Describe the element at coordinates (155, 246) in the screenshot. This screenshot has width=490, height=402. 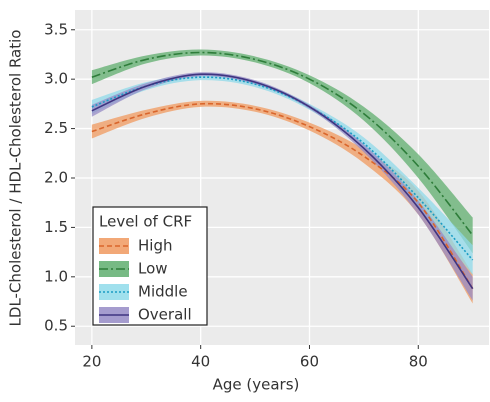
I see `legend-label: High` at that location.